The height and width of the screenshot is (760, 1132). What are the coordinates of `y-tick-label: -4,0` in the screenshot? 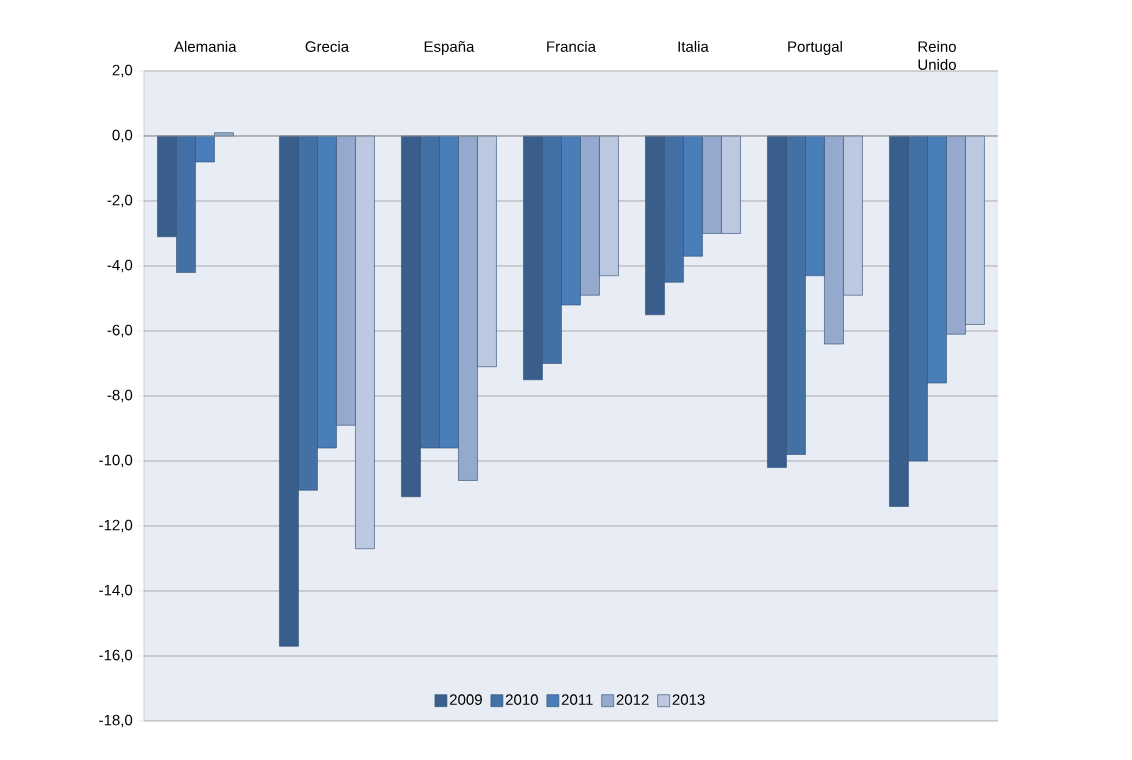 It's located at (120, 266).